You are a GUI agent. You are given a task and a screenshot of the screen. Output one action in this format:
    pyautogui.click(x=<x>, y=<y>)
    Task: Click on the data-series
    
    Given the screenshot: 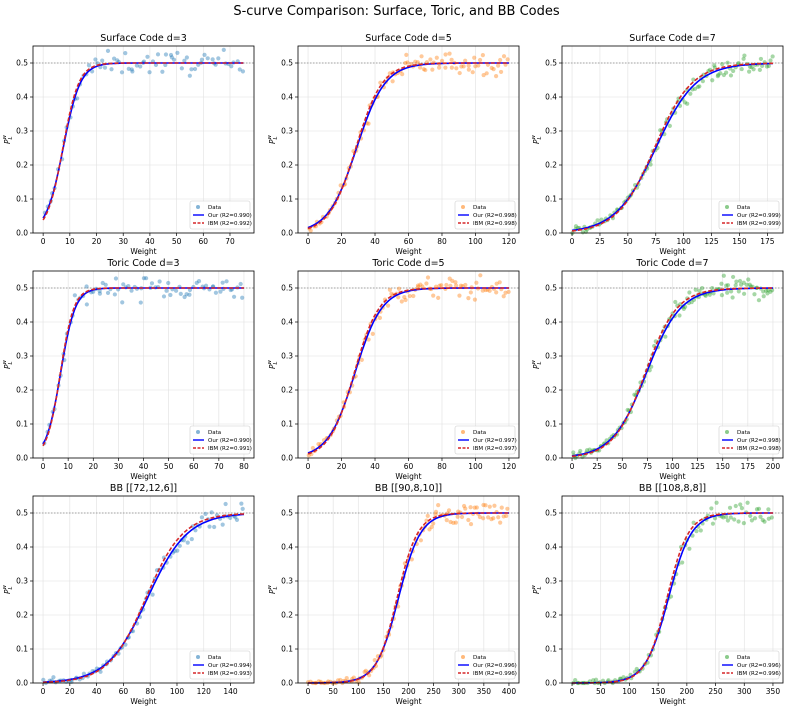 What is the action you would take?
    pyautogui.click(x=407, y=594)
    